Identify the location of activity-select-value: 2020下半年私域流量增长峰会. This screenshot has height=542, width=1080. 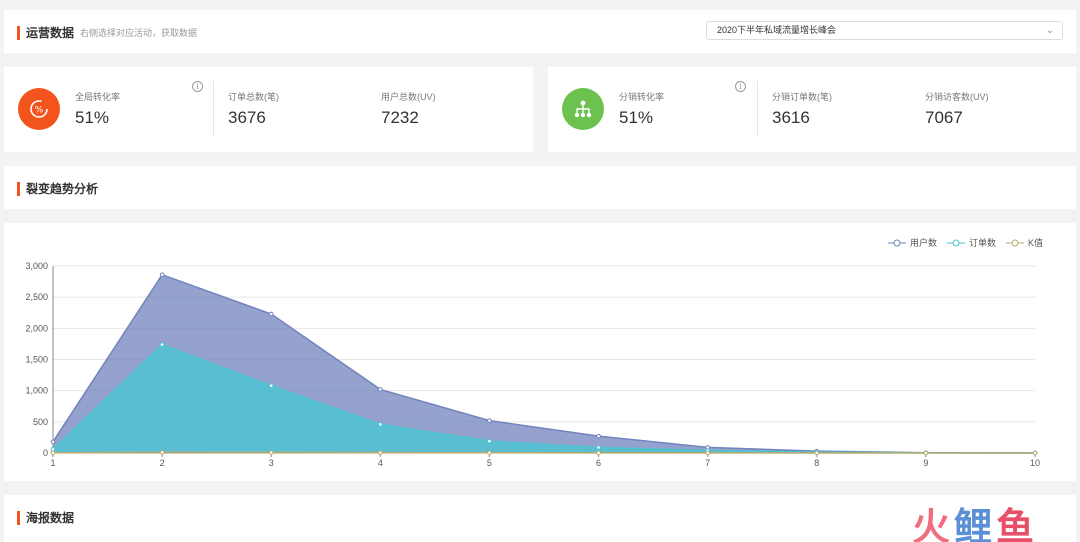
(777, 30).